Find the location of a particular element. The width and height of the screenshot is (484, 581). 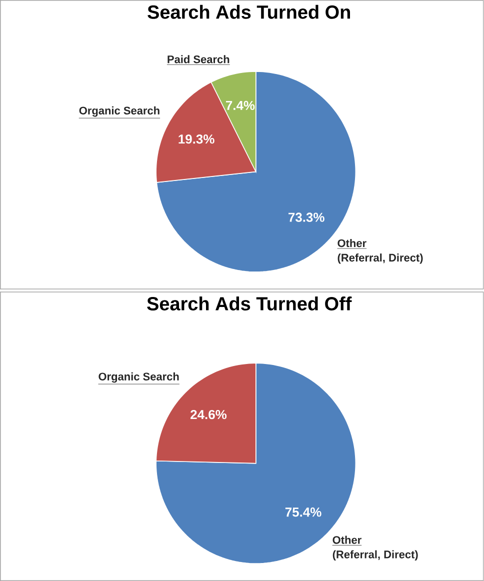

data-label: 73.3% is located at coordinates (306, 217).